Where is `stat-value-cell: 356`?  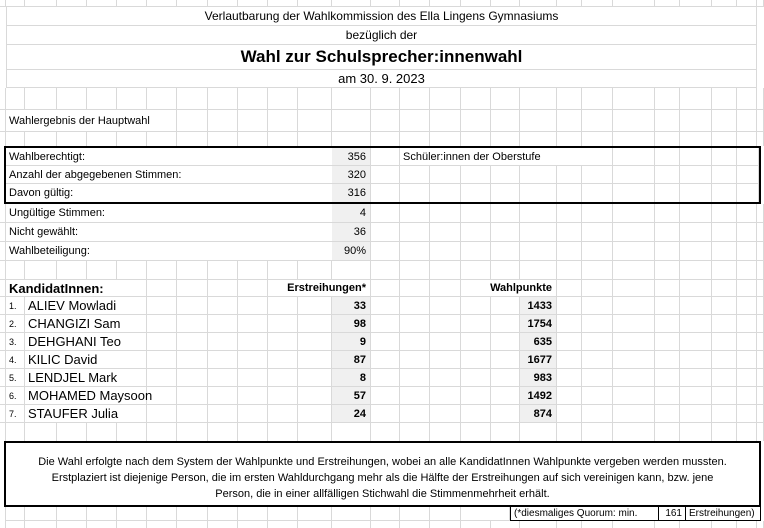 stat-value-cell: 356 is located at coordinates (351, 156).